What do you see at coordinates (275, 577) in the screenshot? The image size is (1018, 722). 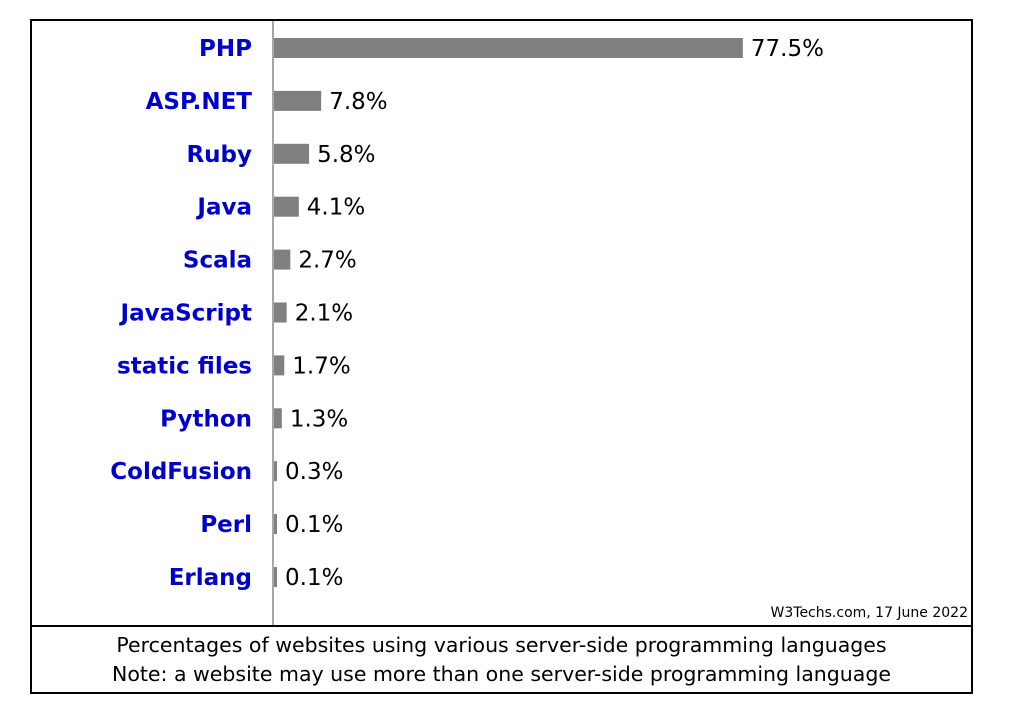 I see `bar-erlang` at bounding box center [275, 577].